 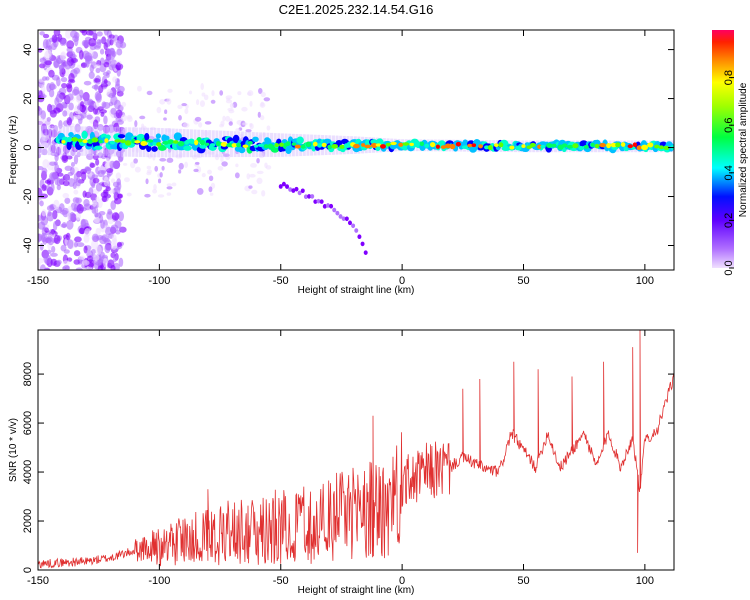 What do you see at coordinates (159, 581) in the screenshot?
I see `x-tick-label: -100` at bounding box center [159, 581].